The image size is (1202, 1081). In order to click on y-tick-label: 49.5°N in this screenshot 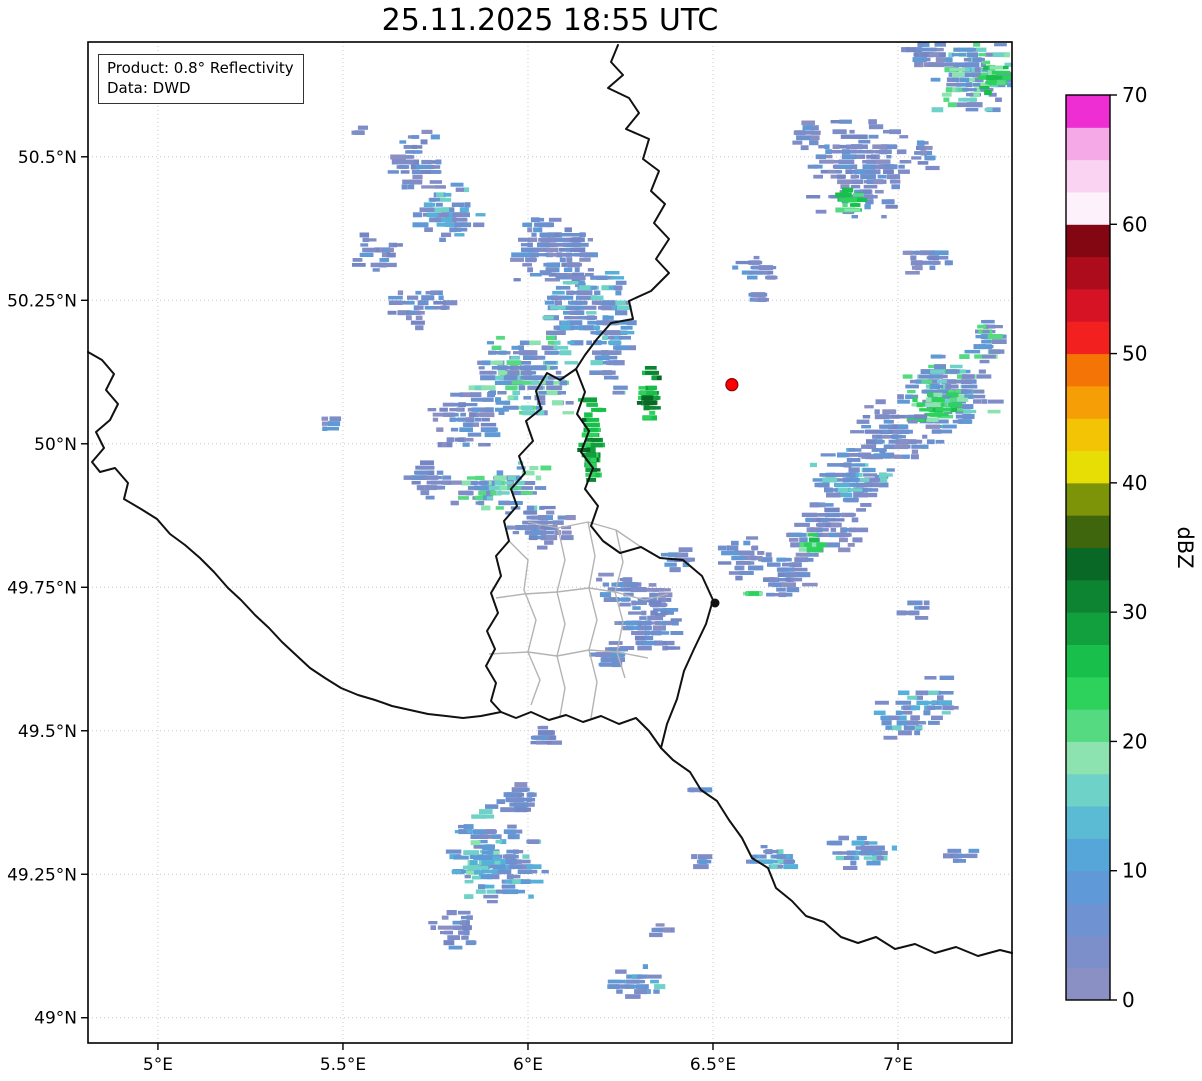, I will do `click(47, 732)`.